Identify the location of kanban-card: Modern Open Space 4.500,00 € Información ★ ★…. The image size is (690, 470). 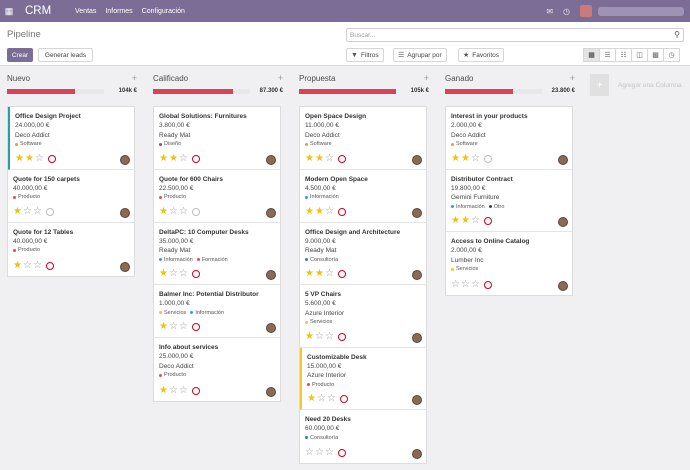
(363, 196).